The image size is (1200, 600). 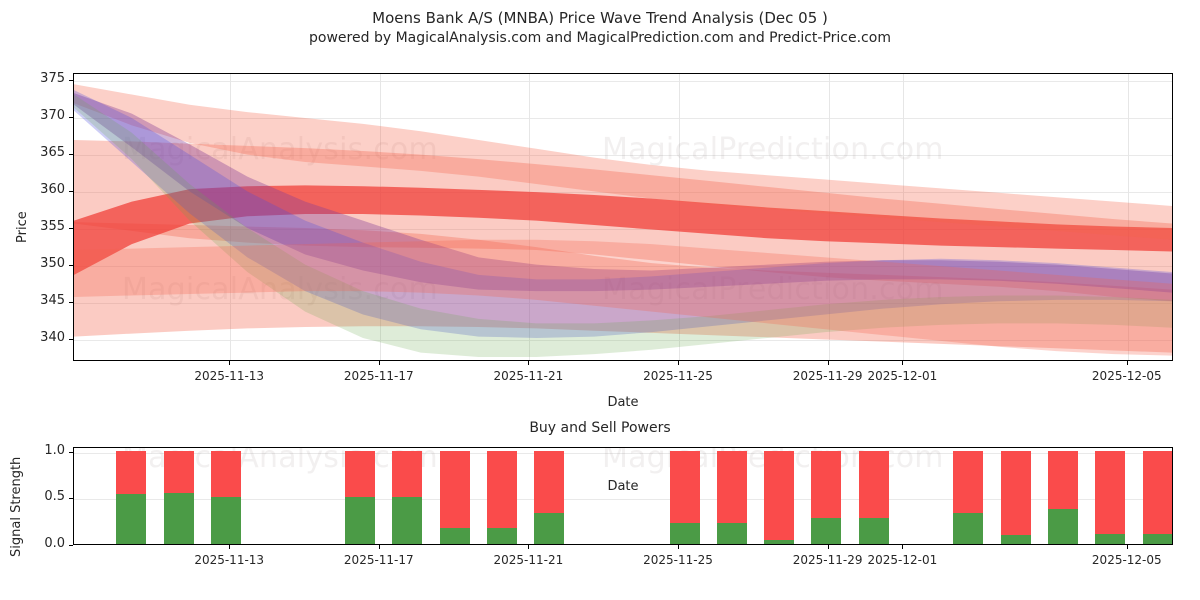 I want to click on price-y-tick-label: 340, so click(x=52, y=337).